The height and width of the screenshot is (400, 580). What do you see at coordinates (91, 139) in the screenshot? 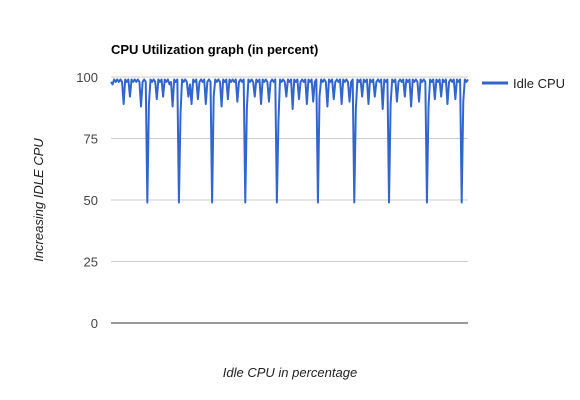
I see `y-tick-label: 75` at bounding box center [91, 139].